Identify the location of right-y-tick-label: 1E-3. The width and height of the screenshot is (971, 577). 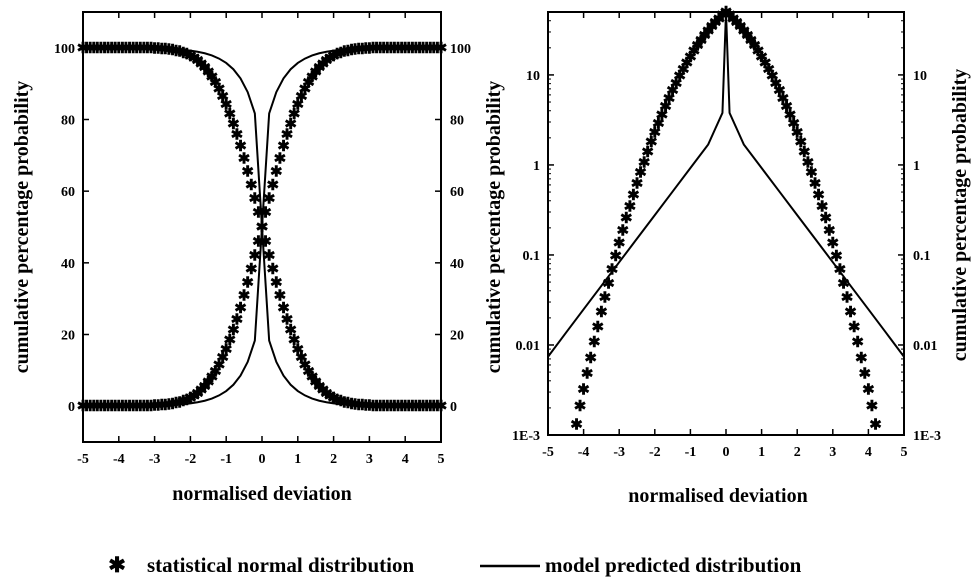
(526, 436).